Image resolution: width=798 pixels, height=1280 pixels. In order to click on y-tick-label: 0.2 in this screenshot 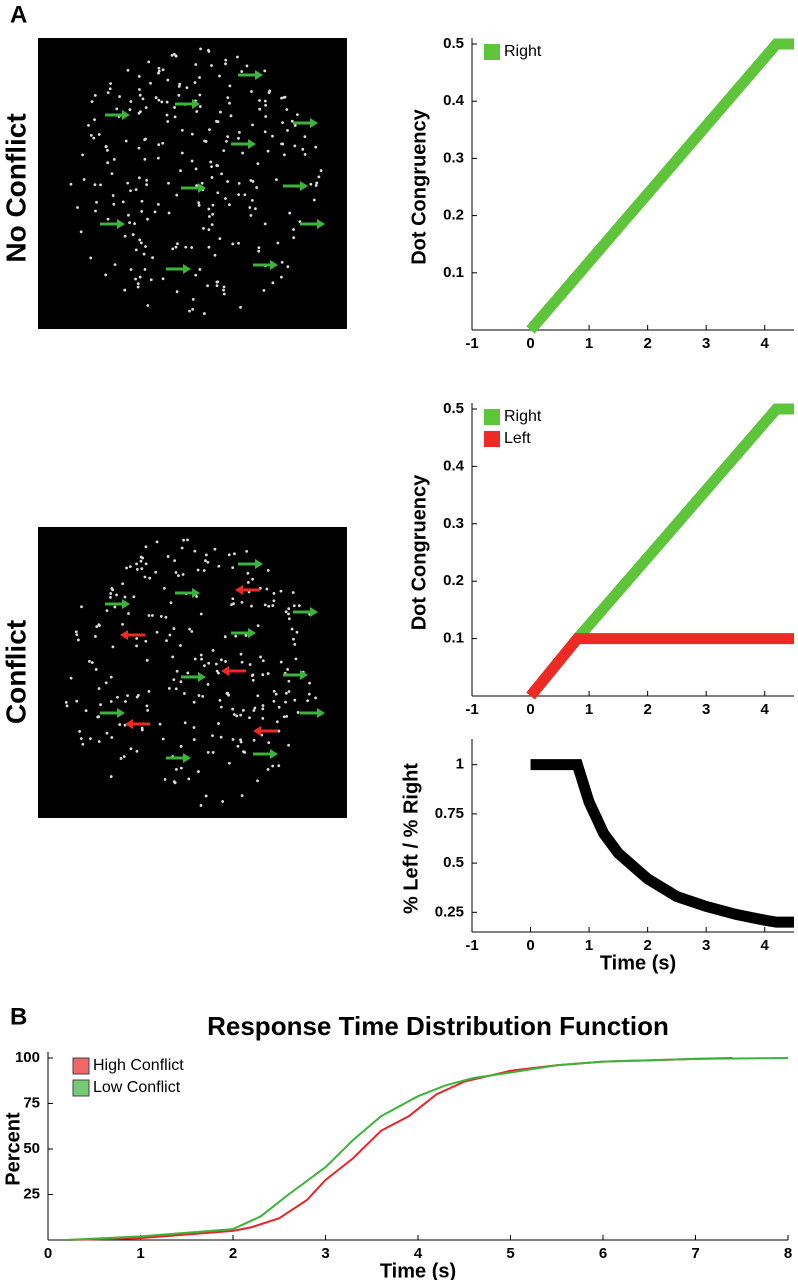, I will do `click(453, 580)`.